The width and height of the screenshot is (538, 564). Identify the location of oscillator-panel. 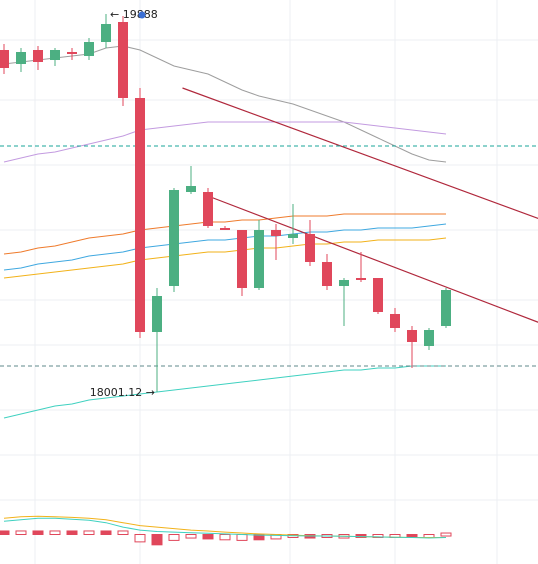
(226, 530).